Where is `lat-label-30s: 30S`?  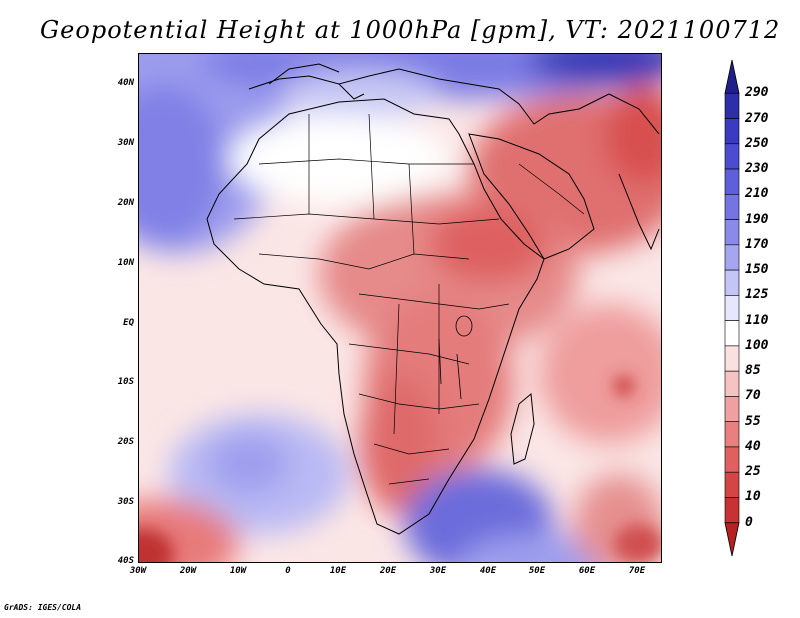 lat-label-30s: 30S is located at coordinates (125, 502).